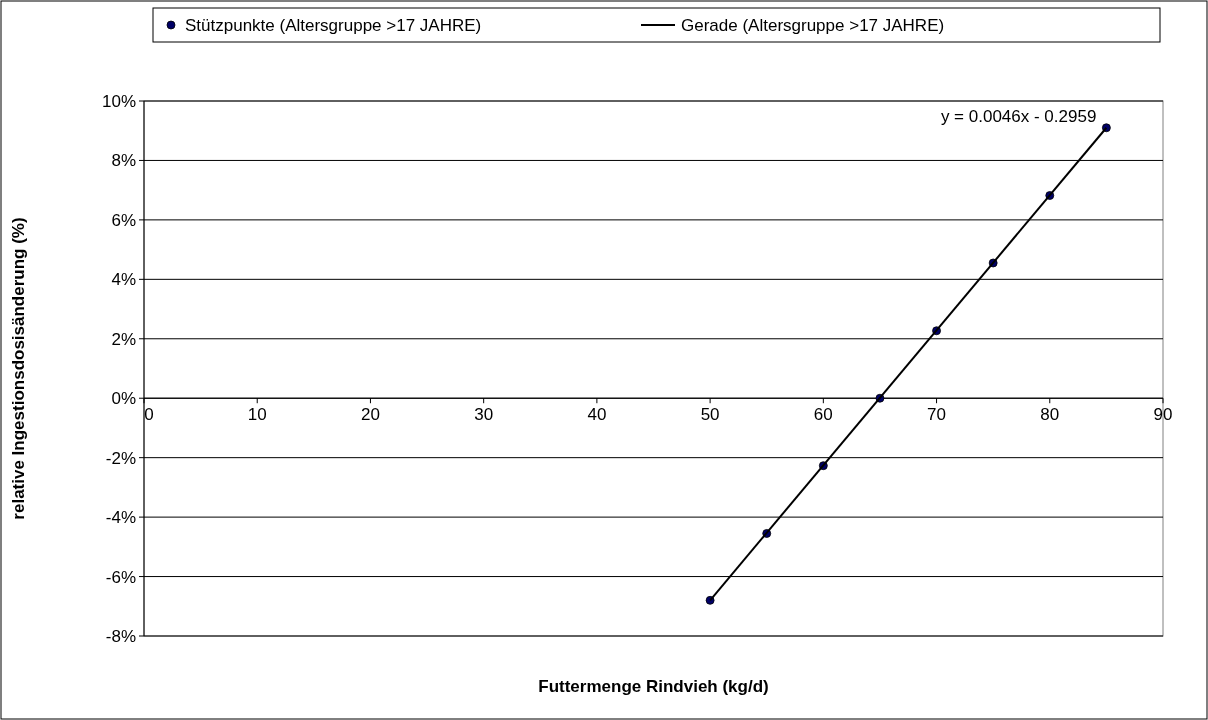 This screenshot has height=720, width=1208. What do you see at coordinates (484, 415) in the screenshot?
I see `x-tick-label: 30` at bounding box center [484, 415].